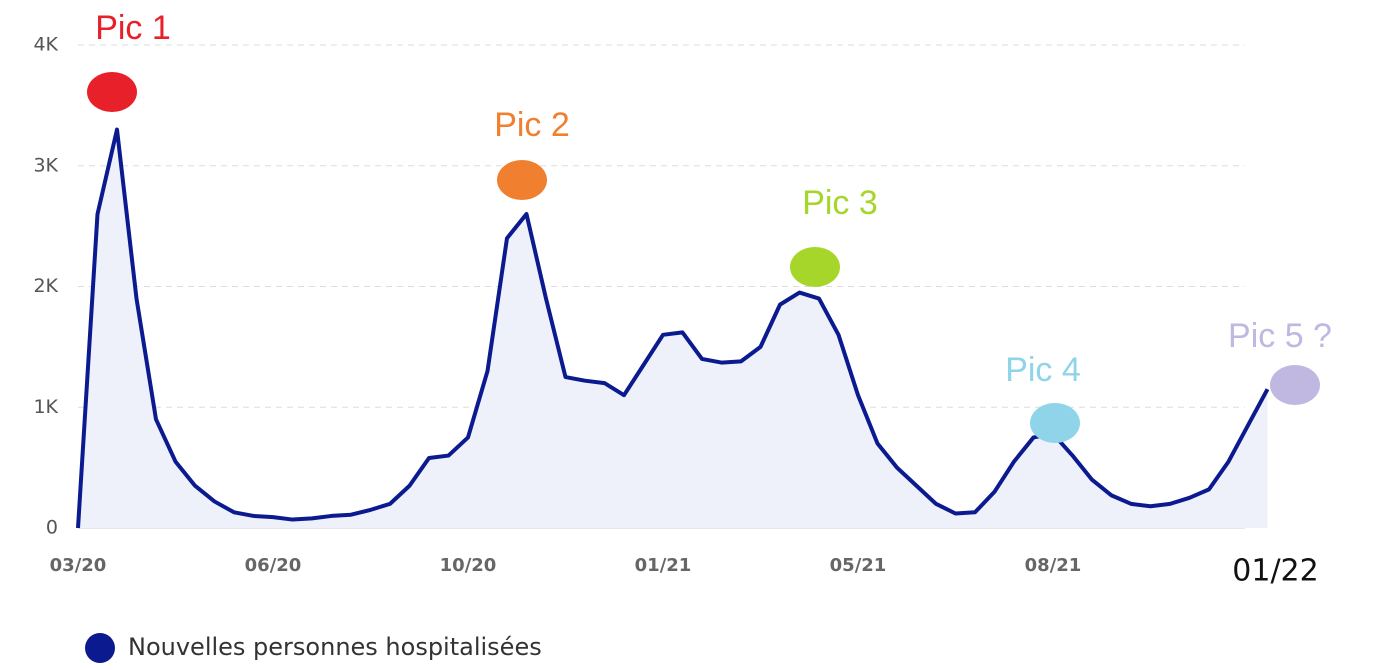 This screenshot has width=1378, height=670. What do you see at coordinates (468, 565) in the screenshot?
I see `x-tick-label: 10/20` at bounding box center [468, 565].